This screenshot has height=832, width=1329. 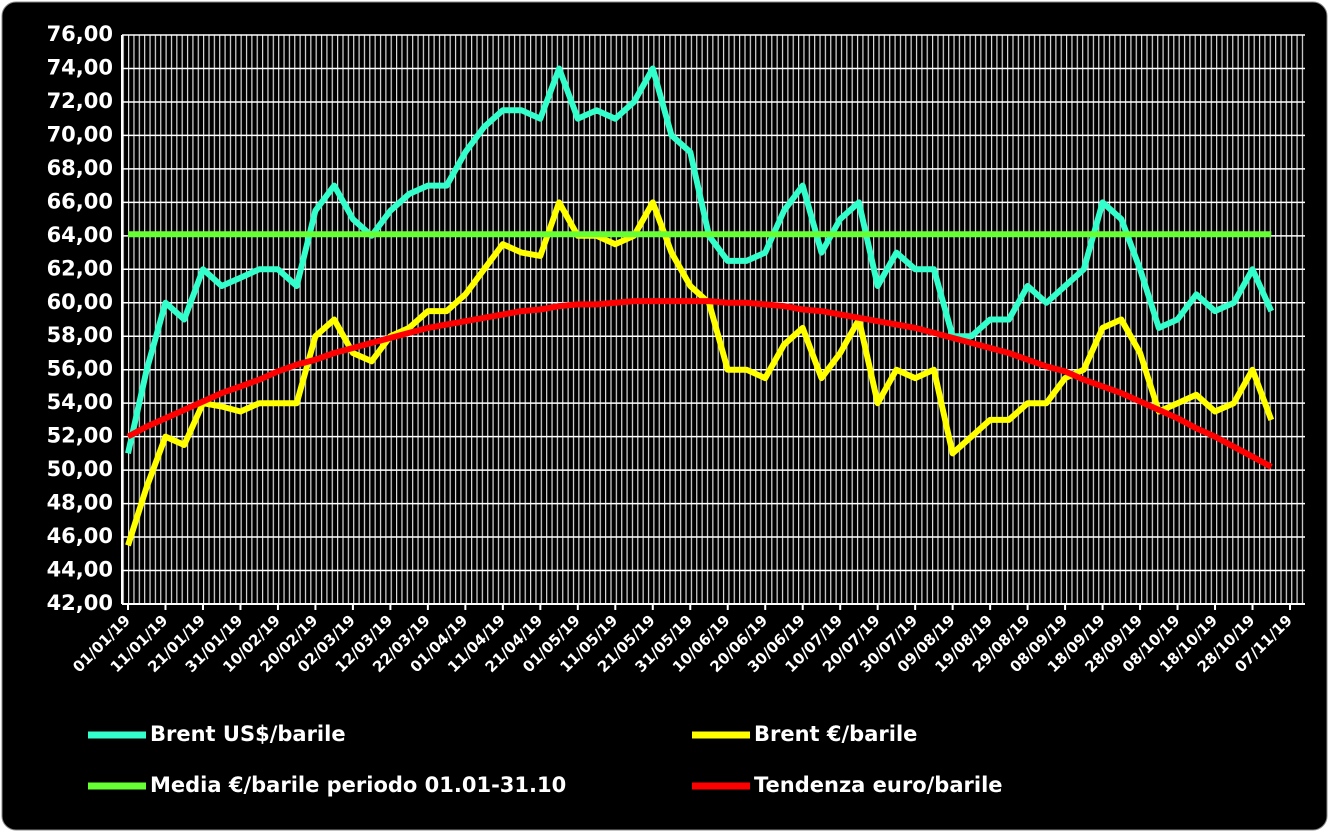 What do you see at coordinates (80, 168) in the screenshot?
I see `y-tick-label: 68,00` at bounding box center [80, 168].